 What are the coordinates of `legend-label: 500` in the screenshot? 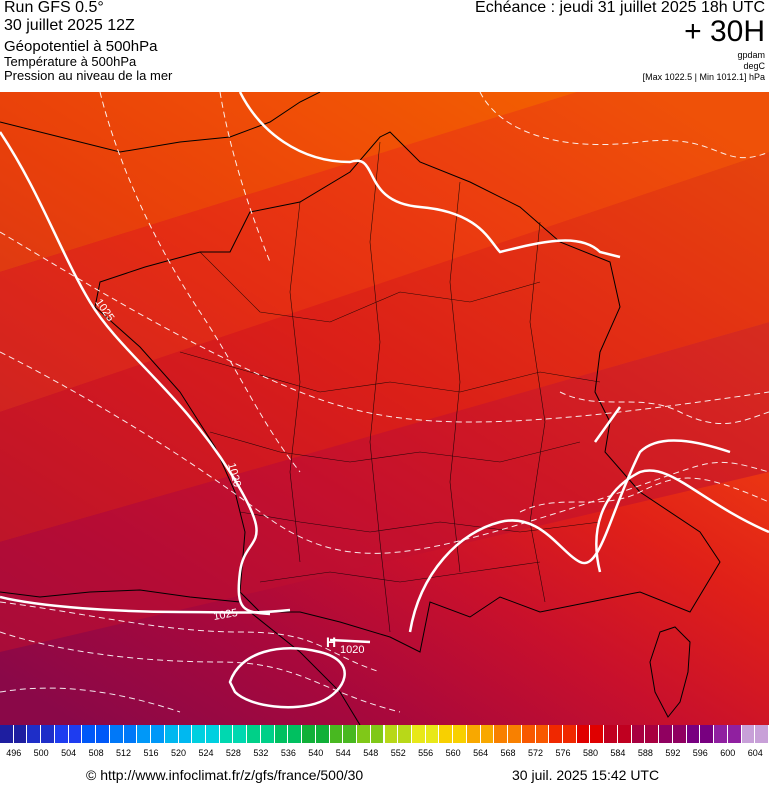 It's located at (41, 753).